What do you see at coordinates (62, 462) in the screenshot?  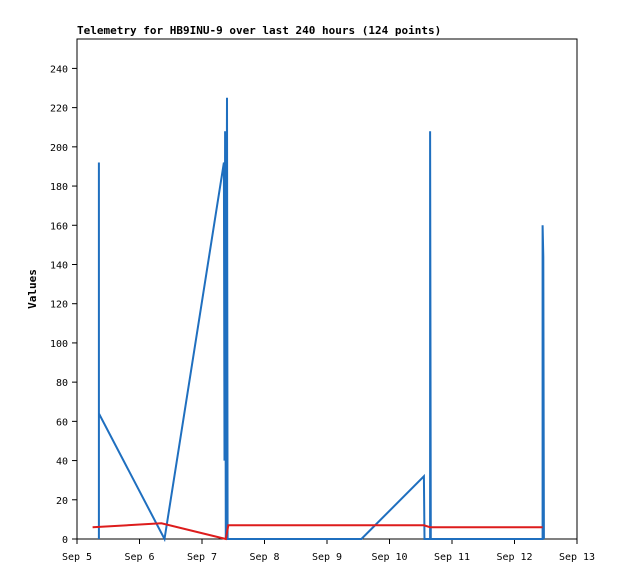 I see `y-tick-label: 40` at bounding box center [62, 462].